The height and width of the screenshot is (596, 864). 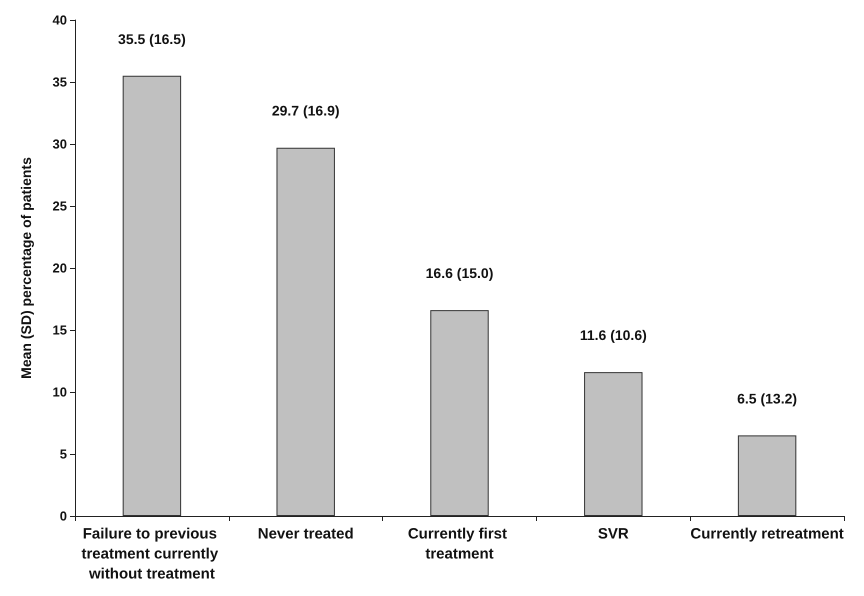 I want to click on x-tick-label: SVR, so click(x=613, y=534).